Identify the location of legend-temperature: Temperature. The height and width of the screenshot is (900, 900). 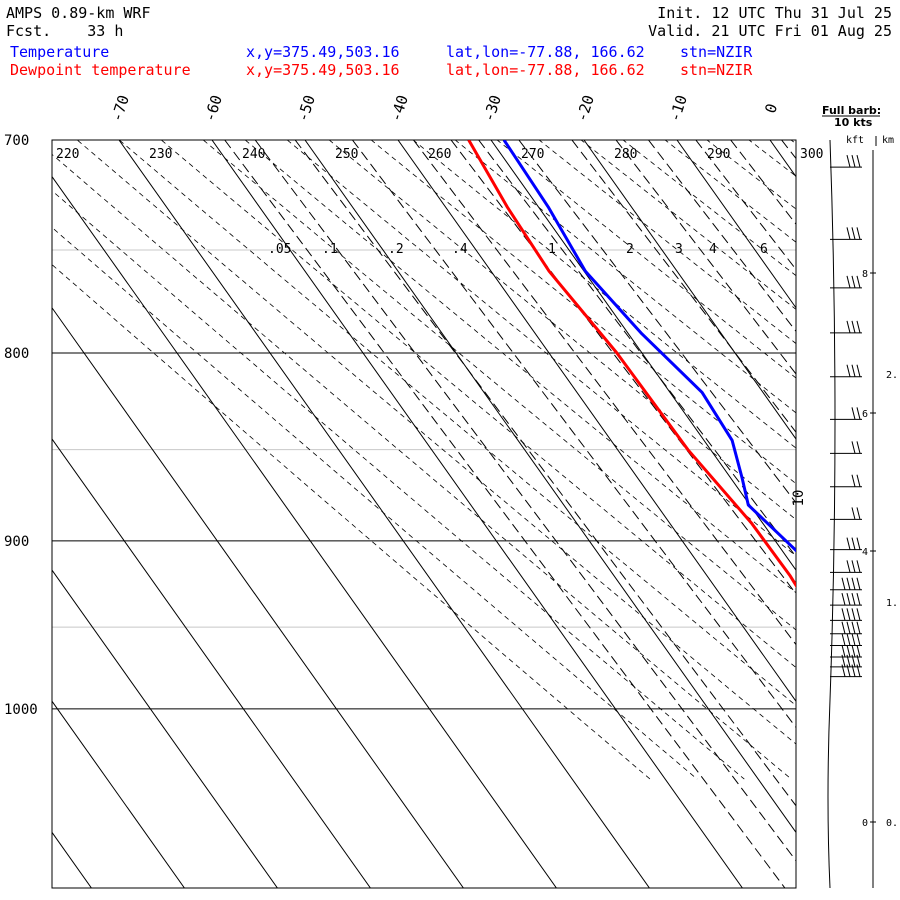
(60, 52).